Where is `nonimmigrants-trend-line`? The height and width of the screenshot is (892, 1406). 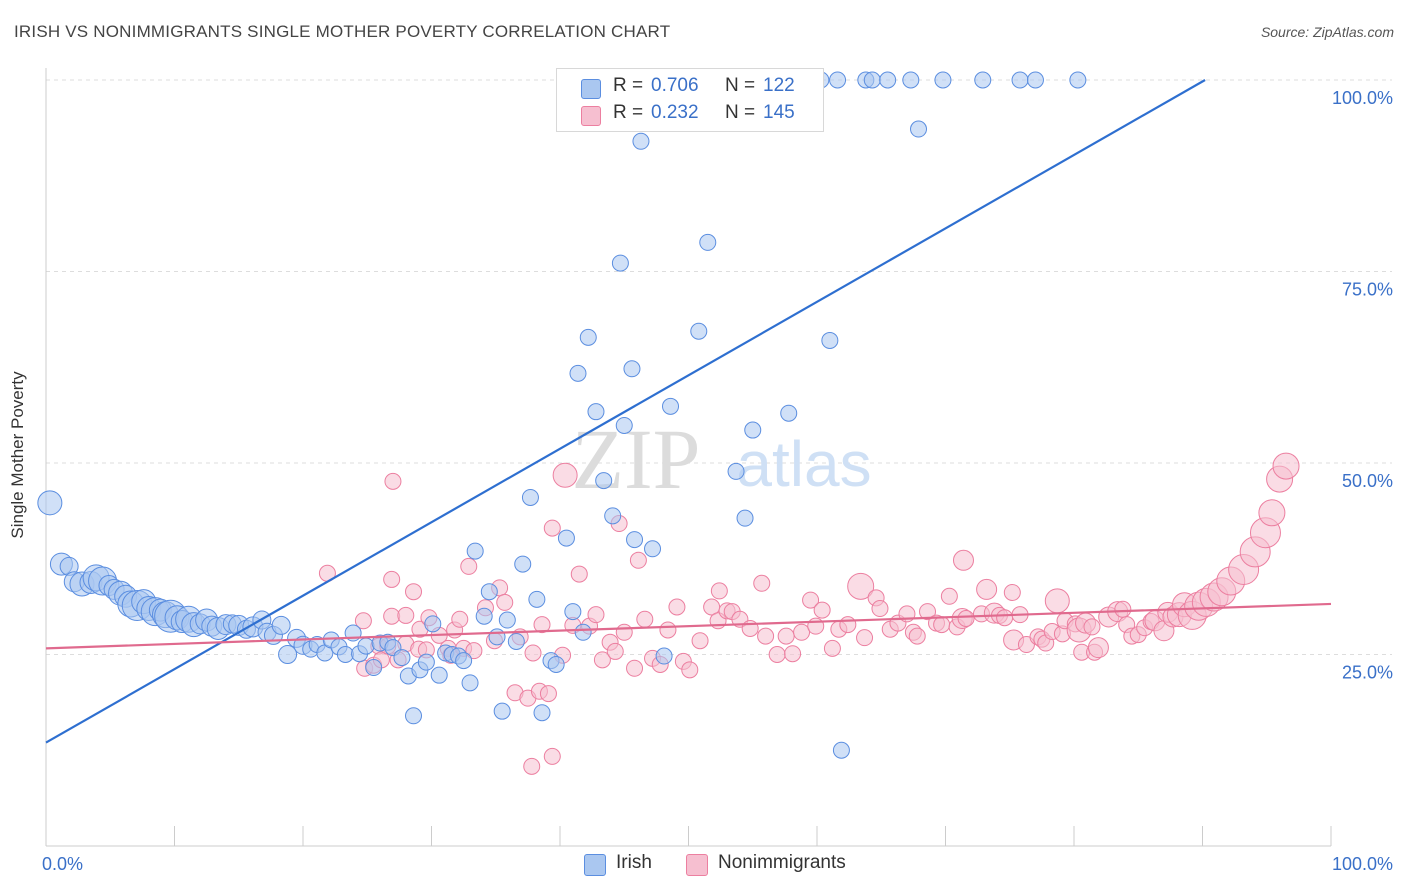
nonimmigrants-trend-line is located at coordinates (688, 626).